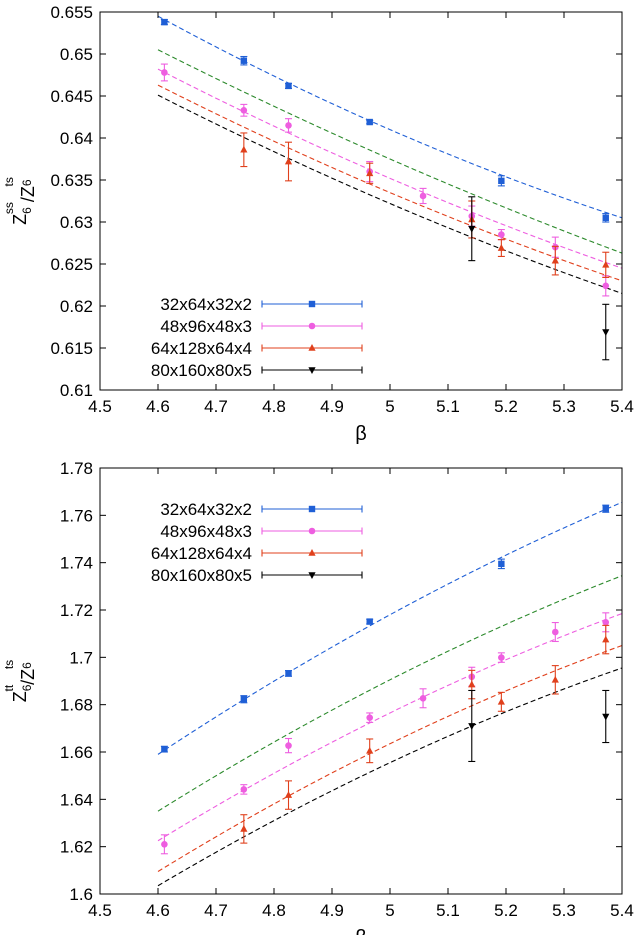  I want to click on legend-label: 64x128x64x4, so click(201, 348).